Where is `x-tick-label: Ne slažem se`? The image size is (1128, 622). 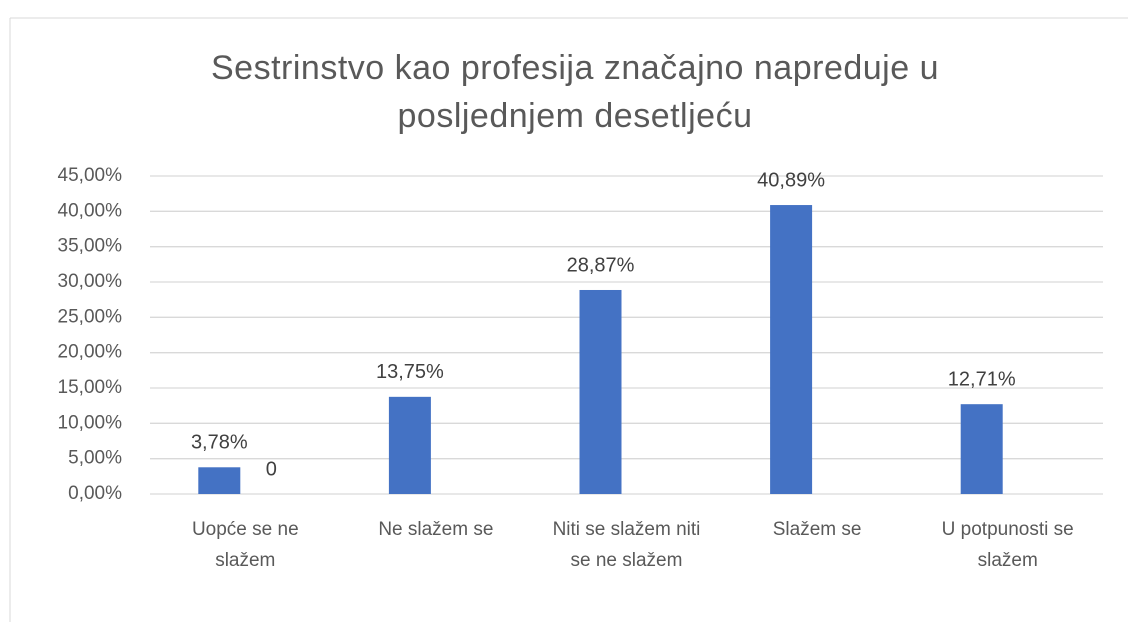
x-tick-label: Ne slažem se is located at coordinates (436, 529).